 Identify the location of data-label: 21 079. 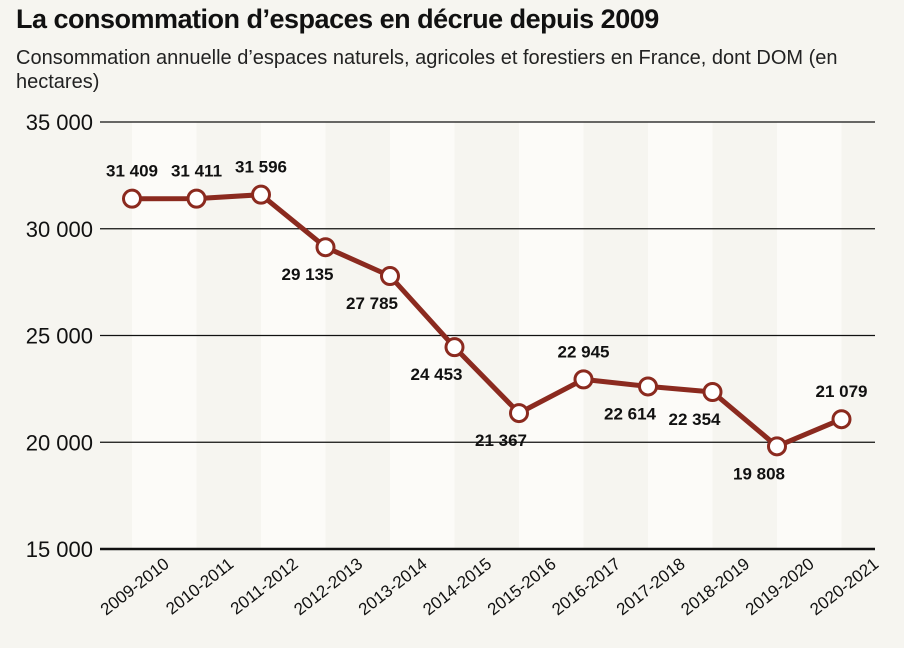
(842, 391).